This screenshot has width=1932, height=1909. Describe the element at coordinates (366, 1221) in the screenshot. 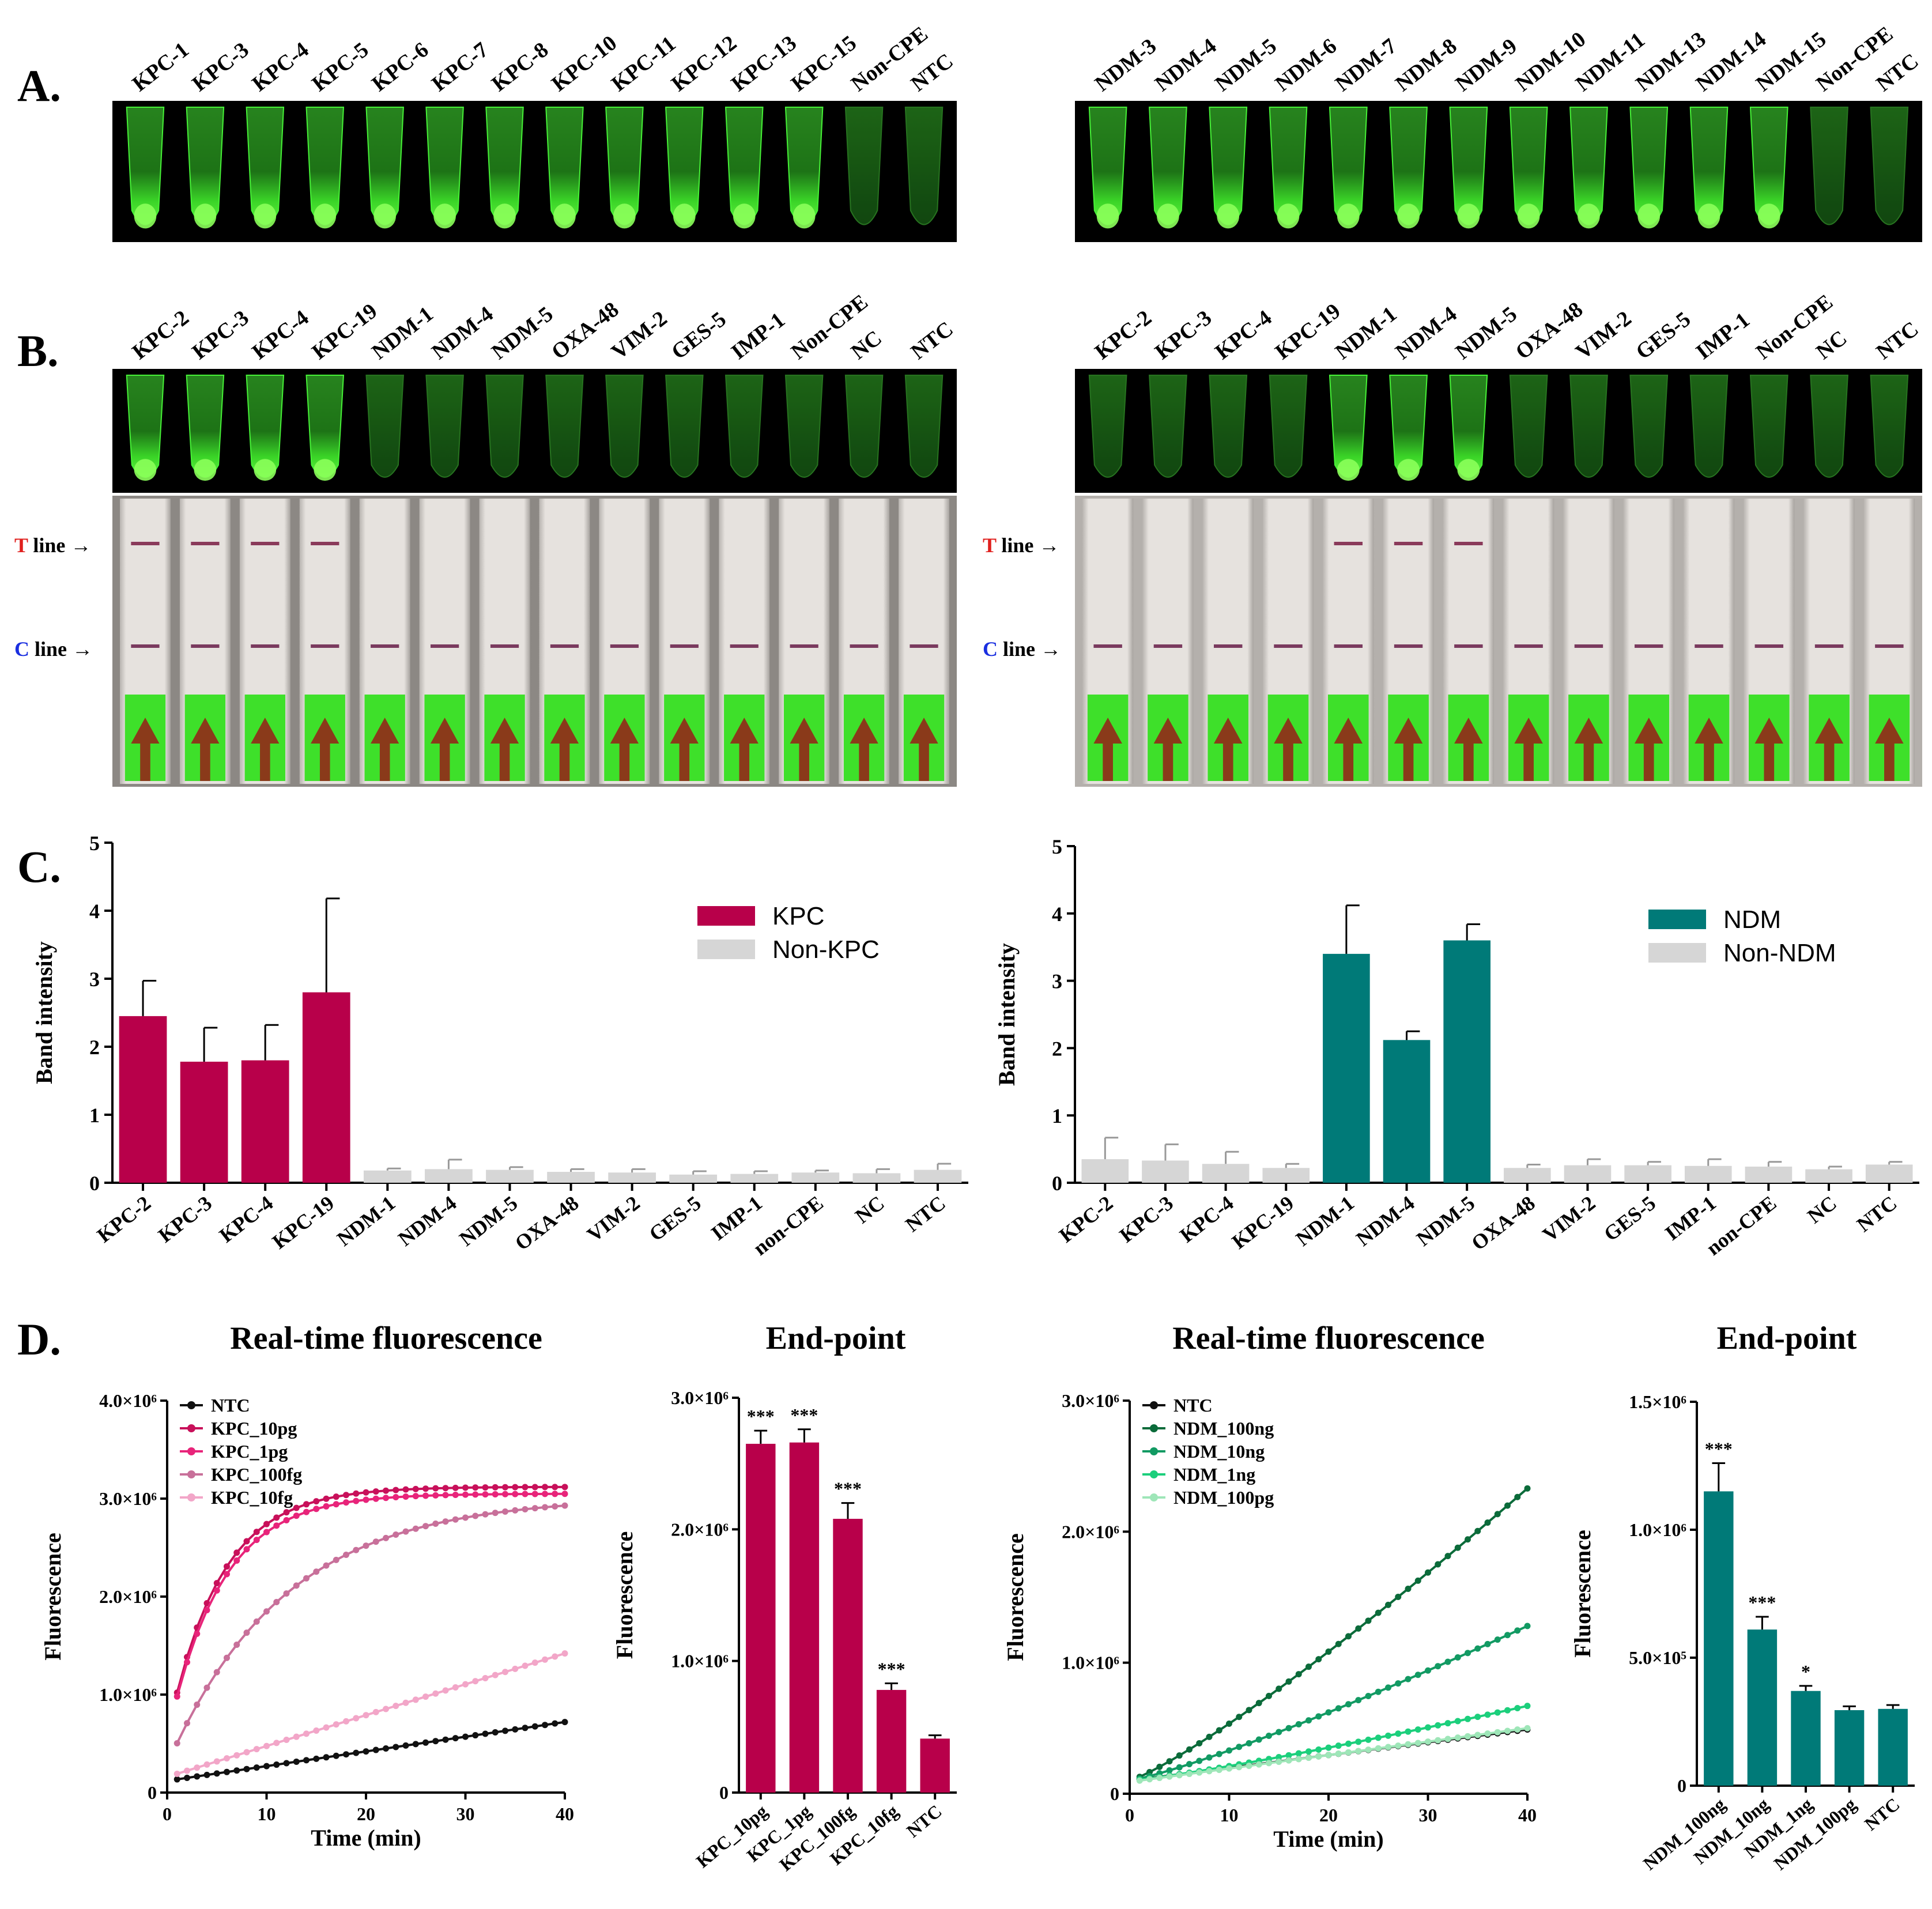

I see `x-tick-label: NDM-1` at that location.